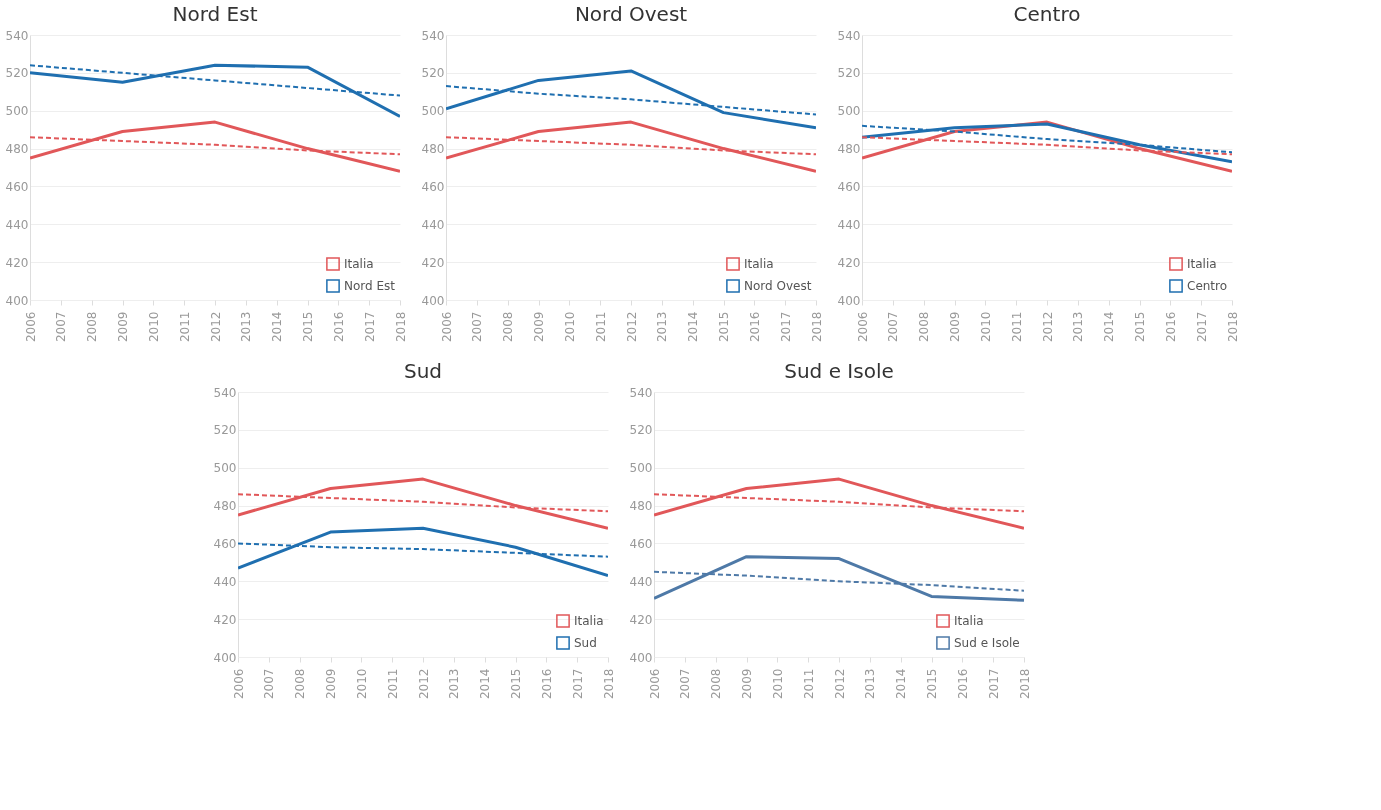 The height and width of the screenshot is (810, 1381). I want to click on chart-title: Centro, so click(1047, 14).